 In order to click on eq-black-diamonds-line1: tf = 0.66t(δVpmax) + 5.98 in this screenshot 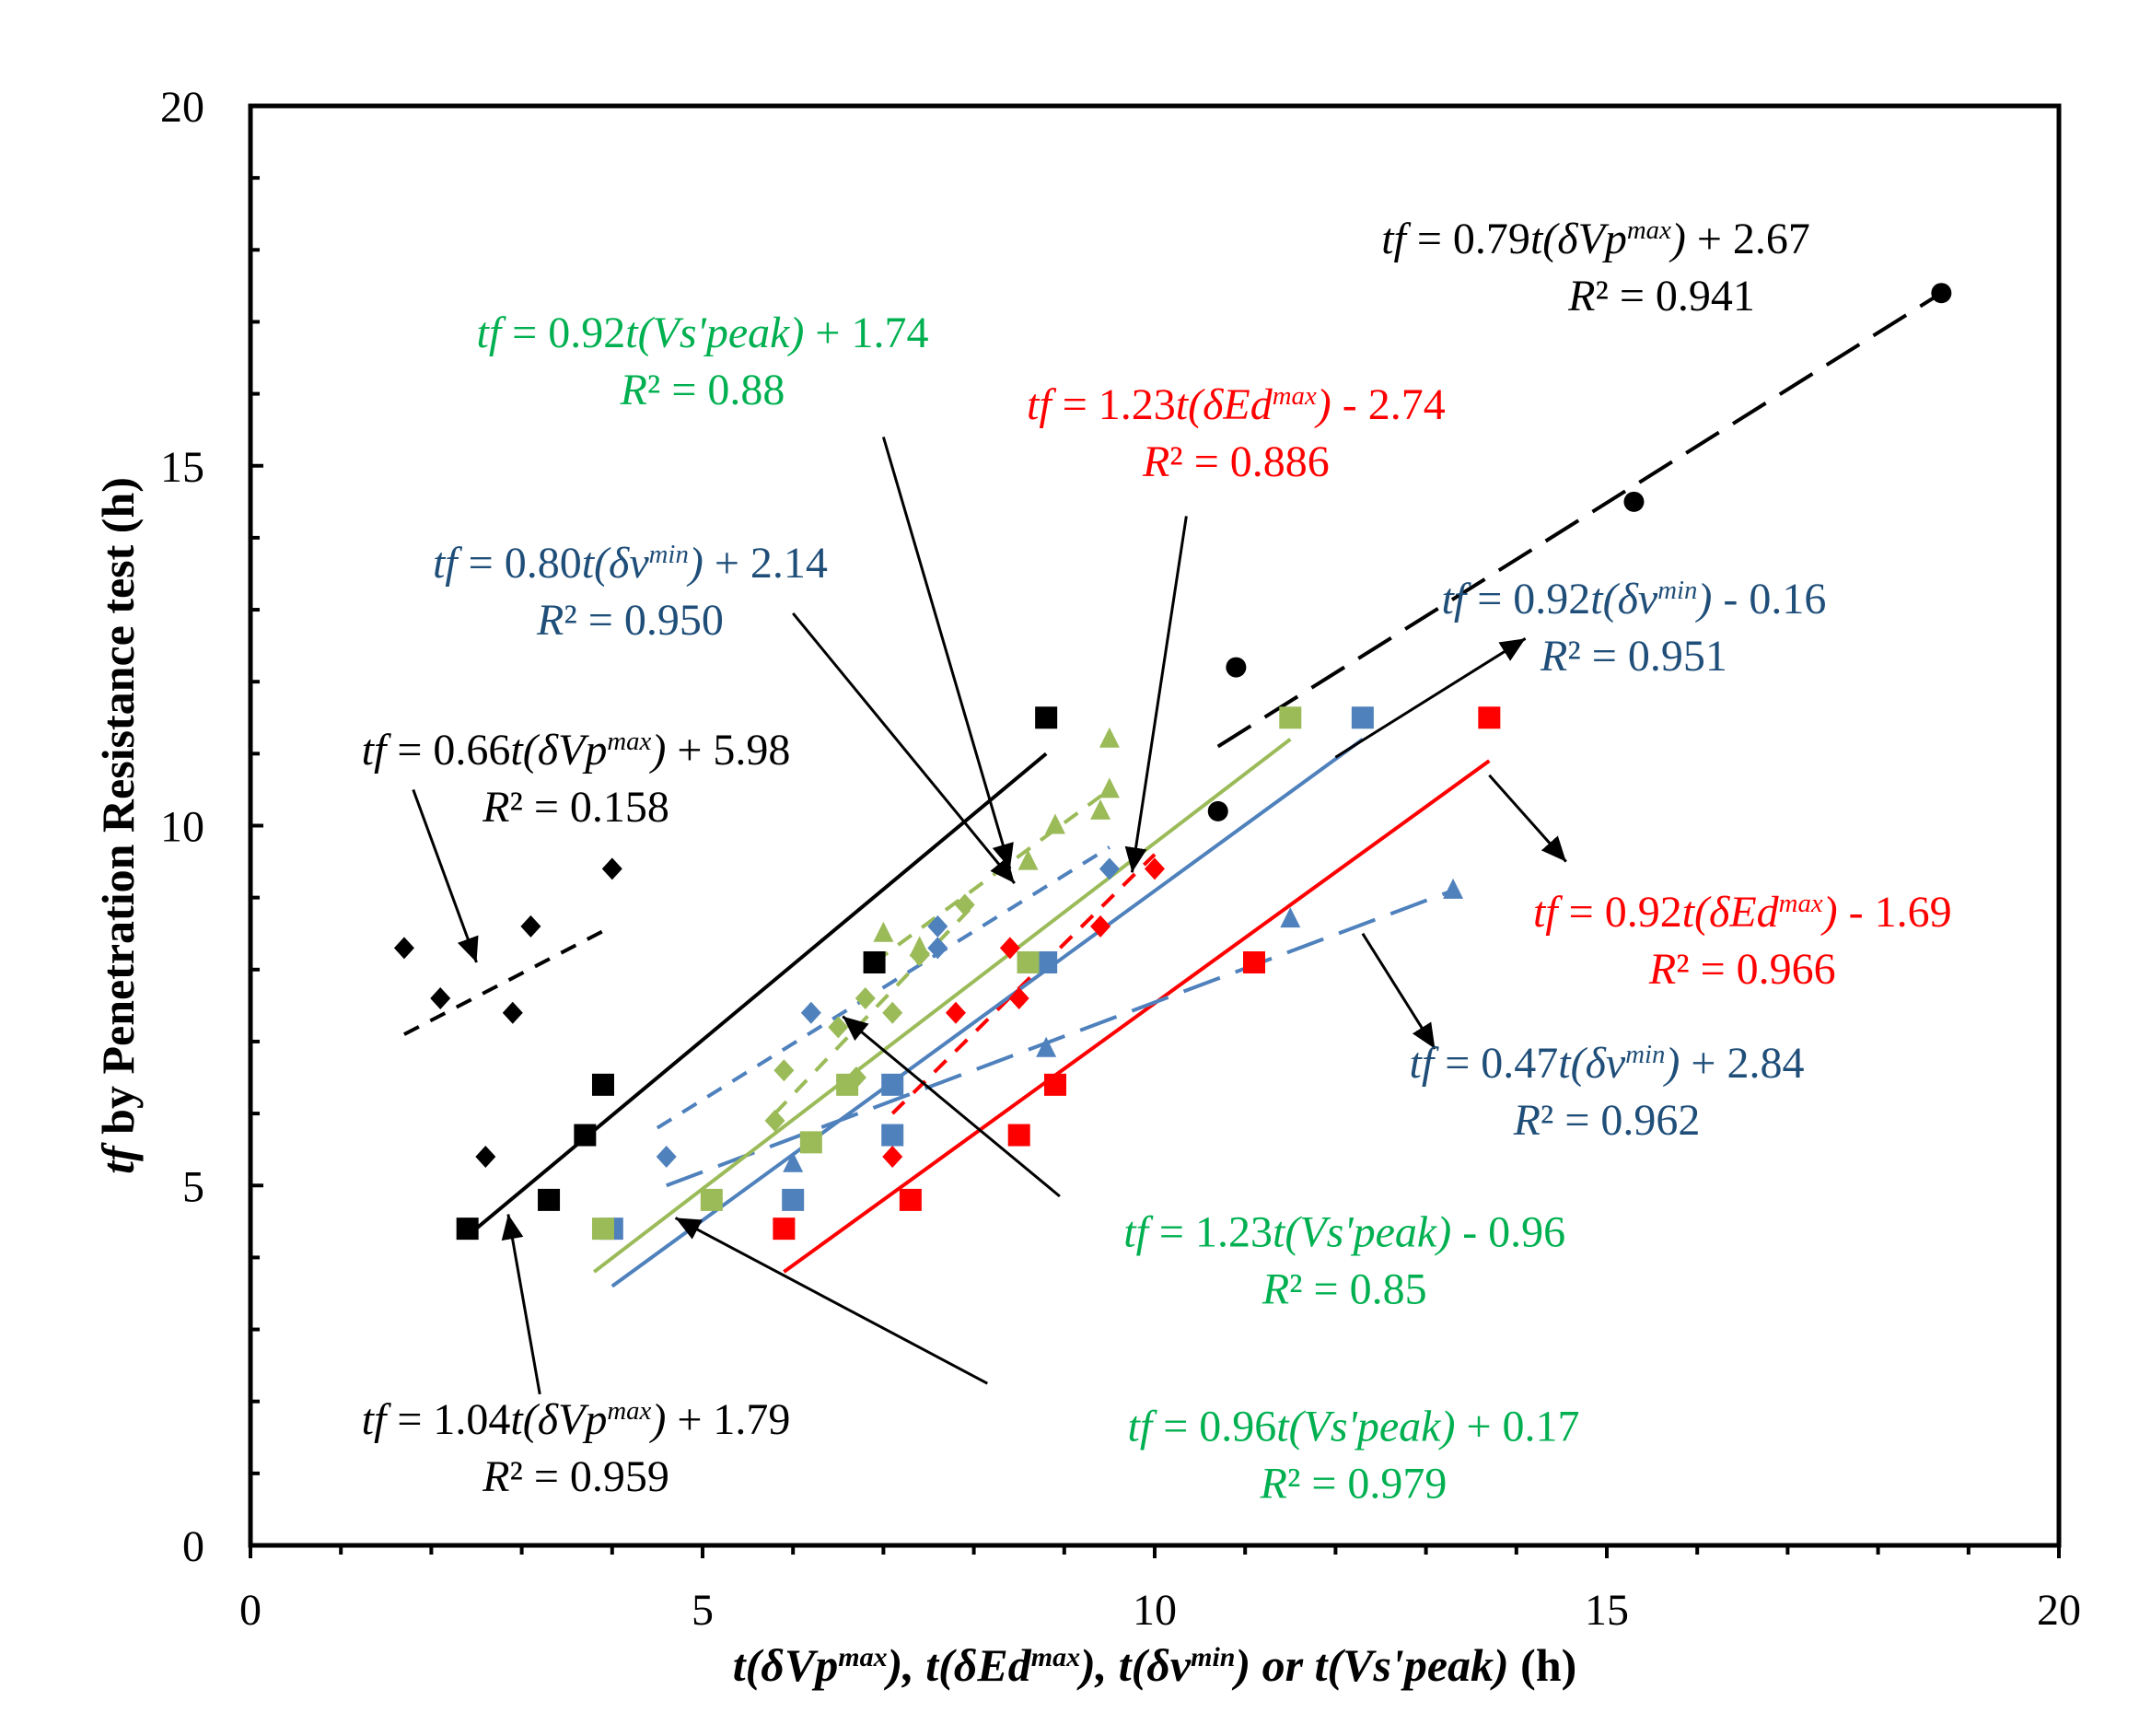, I will do `click(576, 750)`.